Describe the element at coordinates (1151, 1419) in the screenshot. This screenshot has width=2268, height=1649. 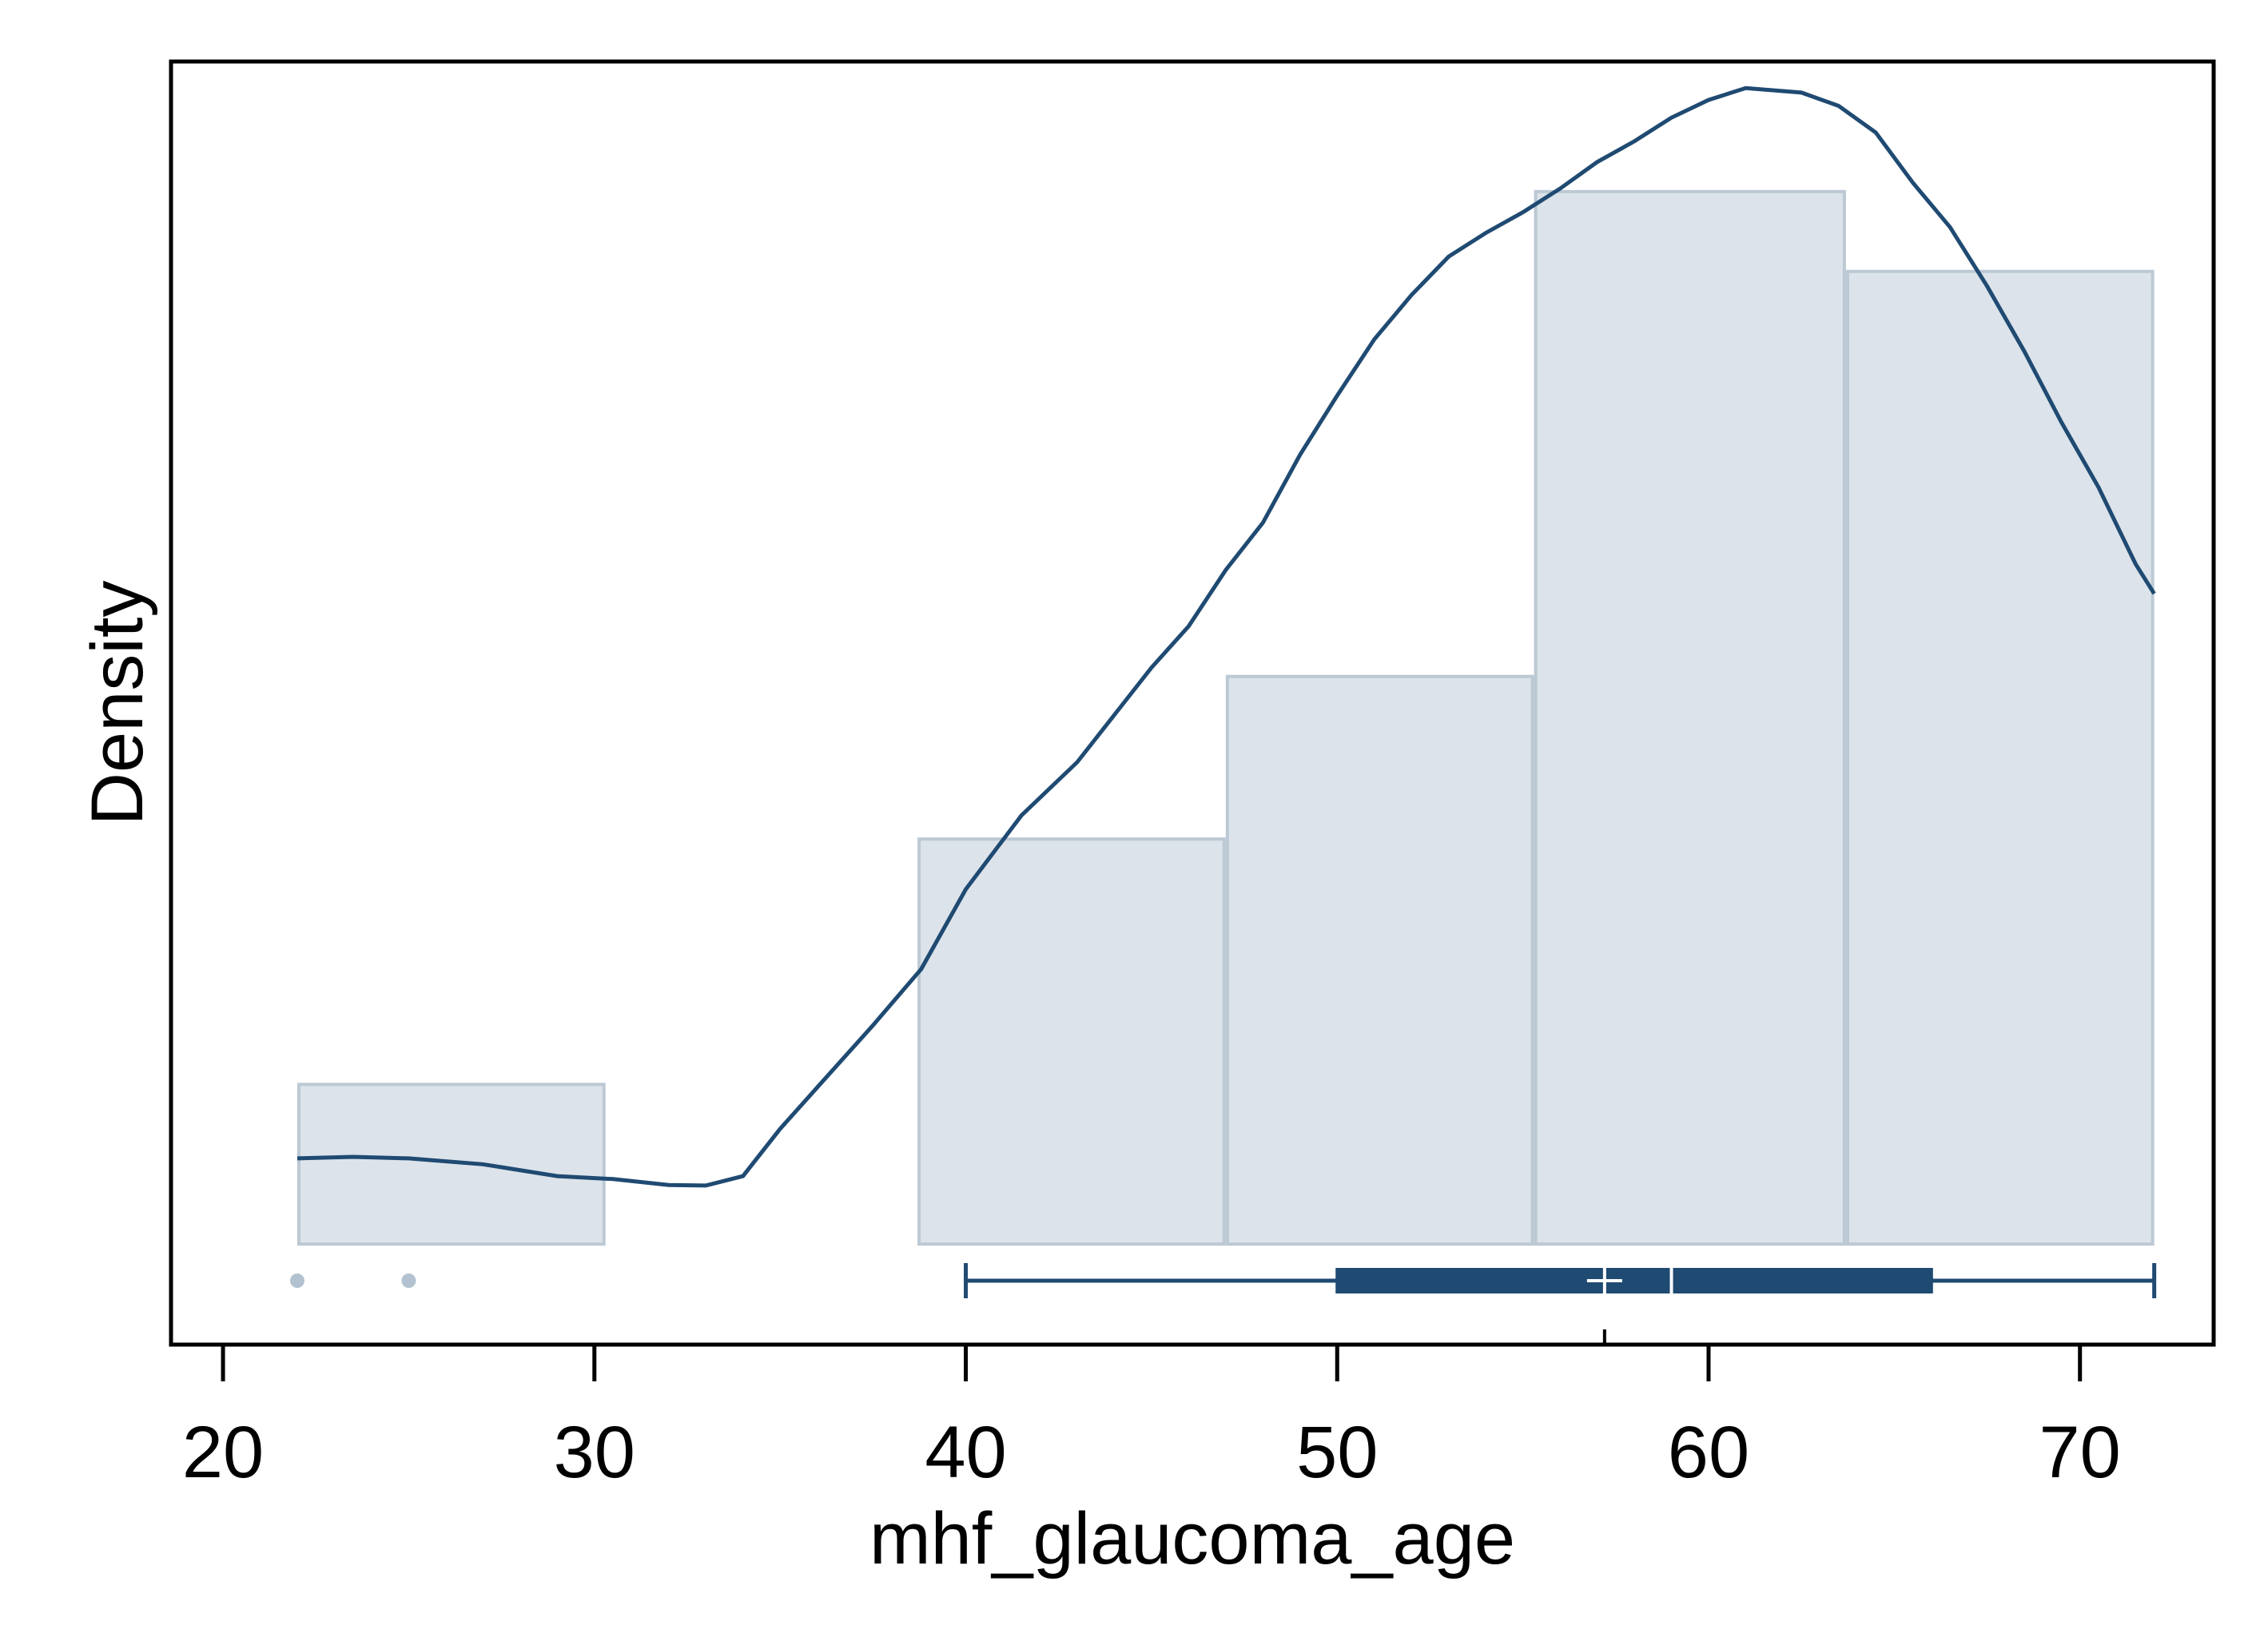
I see `x-axis-ticks: 20 30 40 50 60 70` at that location.